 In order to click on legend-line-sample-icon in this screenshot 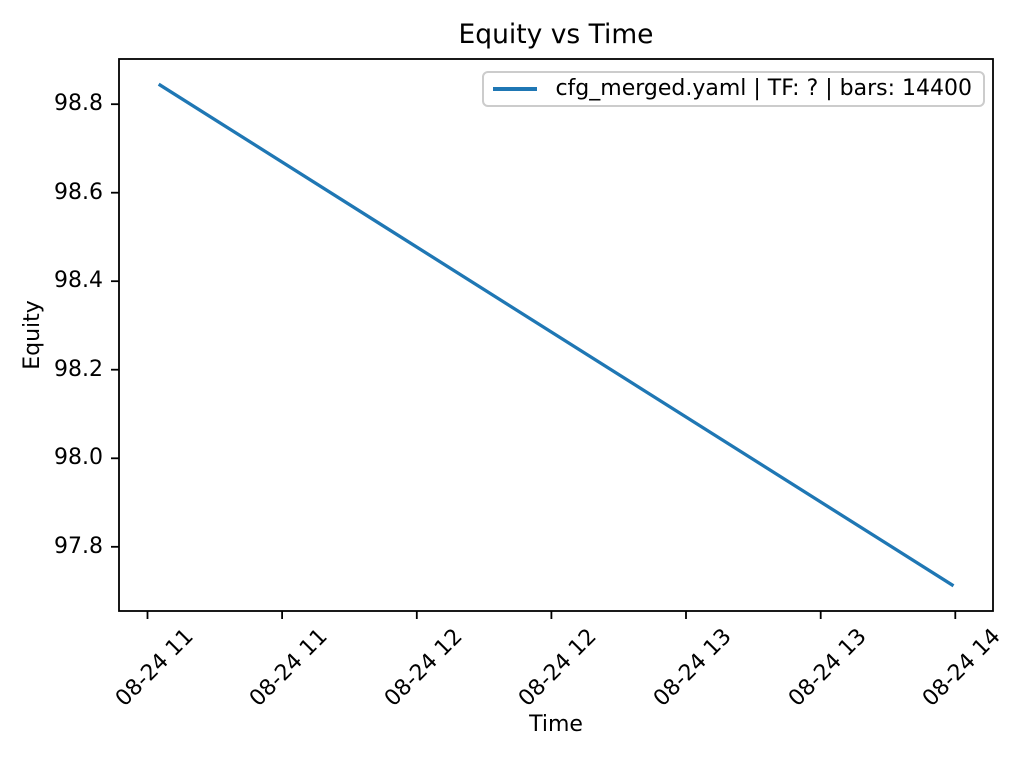, I will do `click(515, 89)`.